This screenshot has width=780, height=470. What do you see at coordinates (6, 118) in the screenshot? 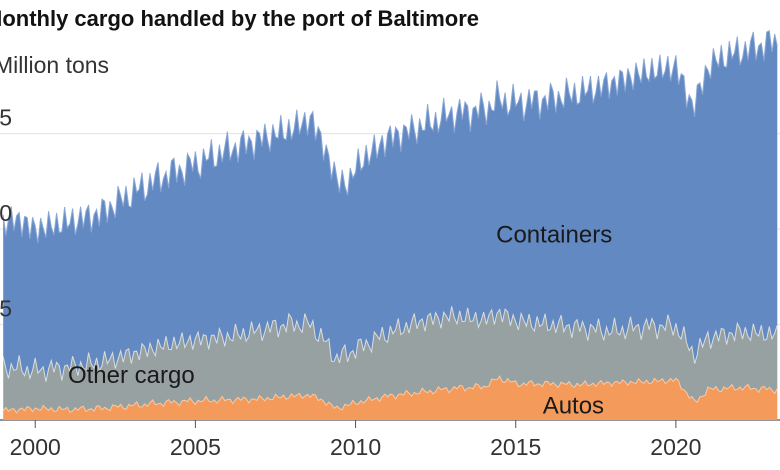
I see `y-tick-label: 15` at bounding box center [6, 118].